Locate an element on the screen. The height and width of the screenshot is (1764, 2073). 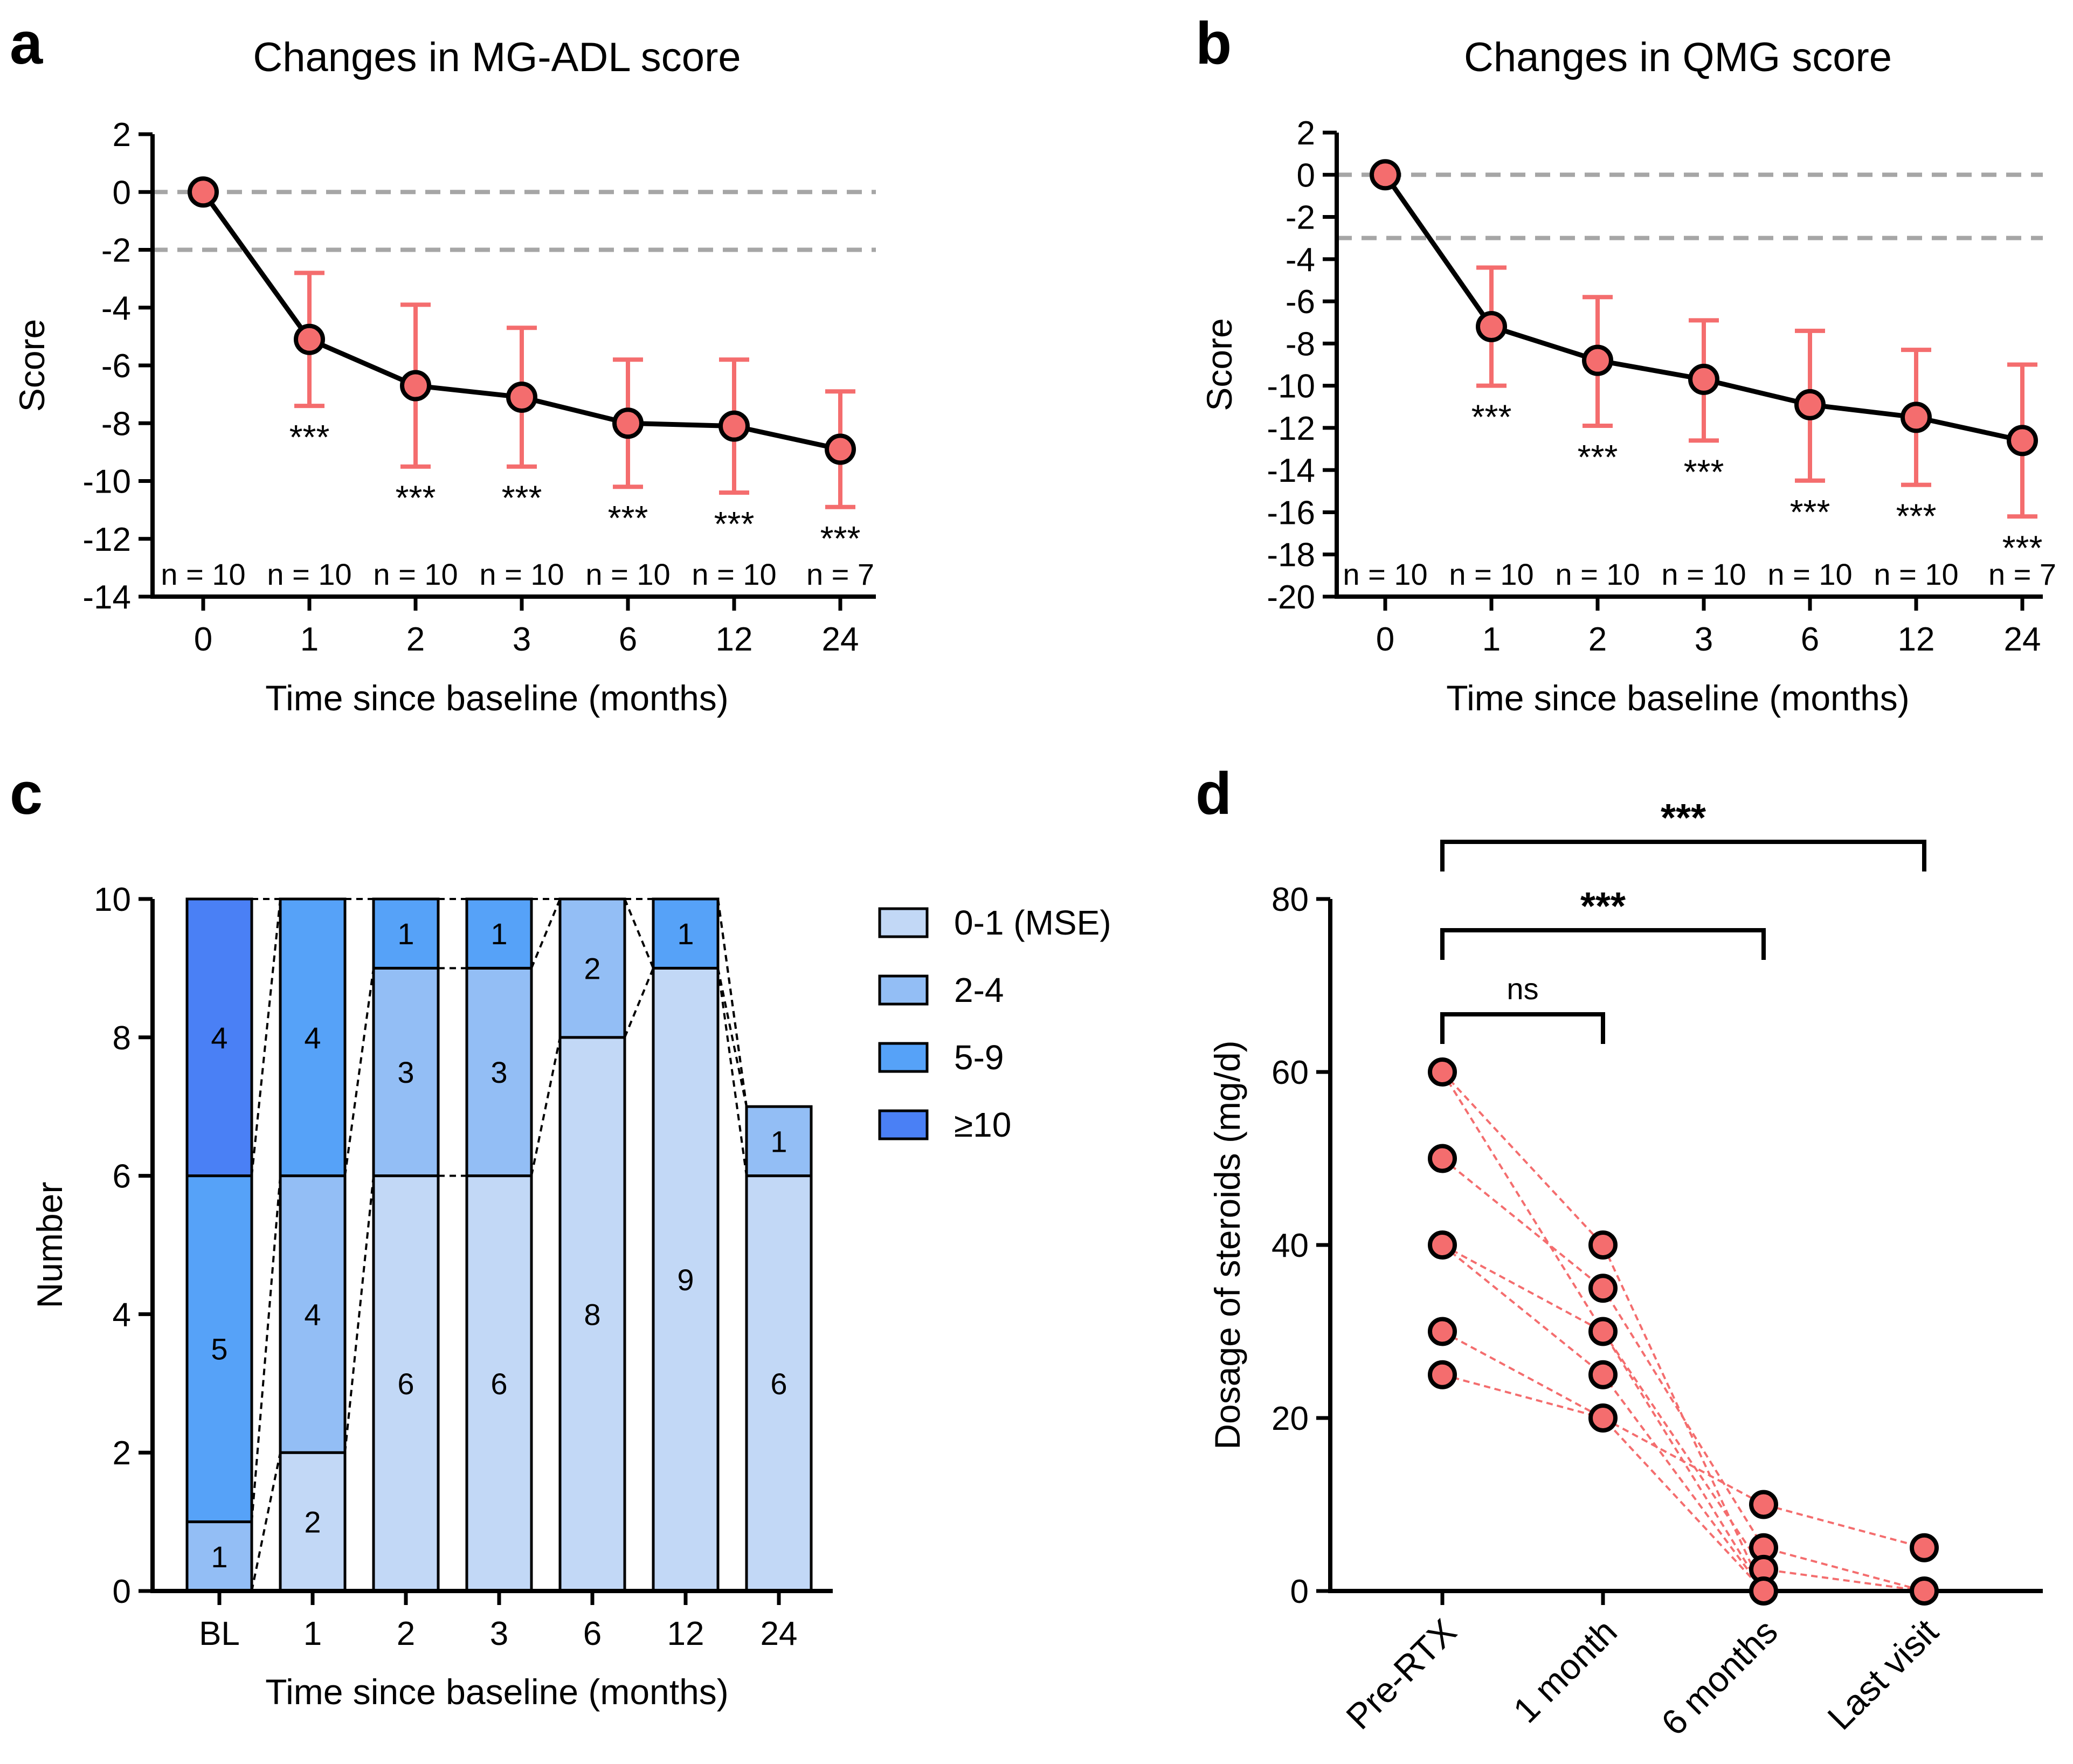
x-tick-label: 6 months is located at coordinates (1719, 1677).